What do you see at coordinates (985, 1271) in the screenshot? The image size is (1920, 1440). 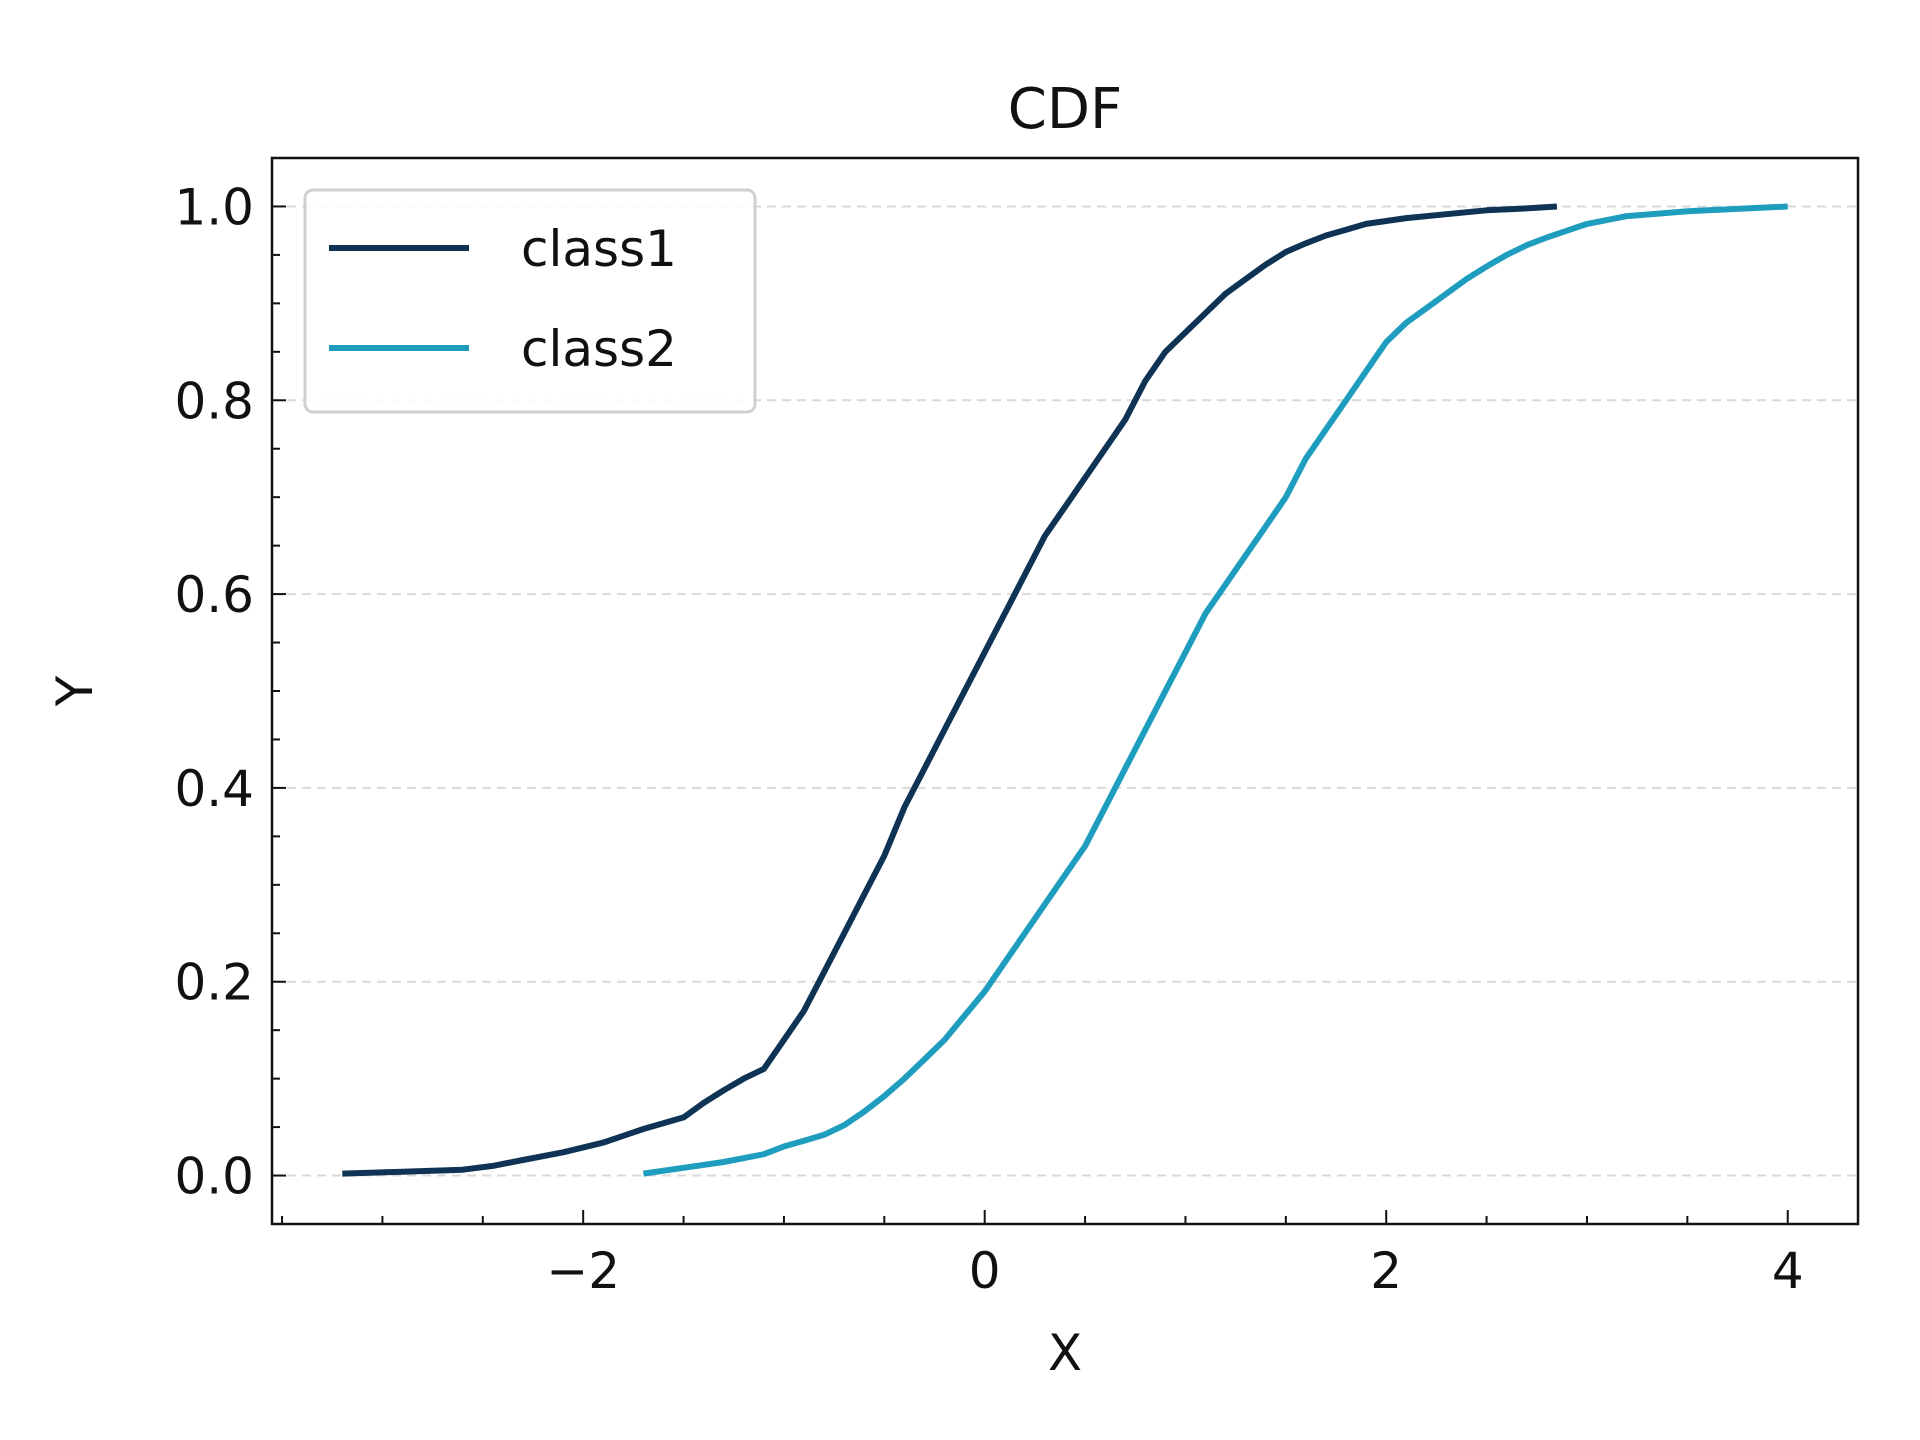 I see `x-tick-label: 0` at bounding box center [985, 1271].